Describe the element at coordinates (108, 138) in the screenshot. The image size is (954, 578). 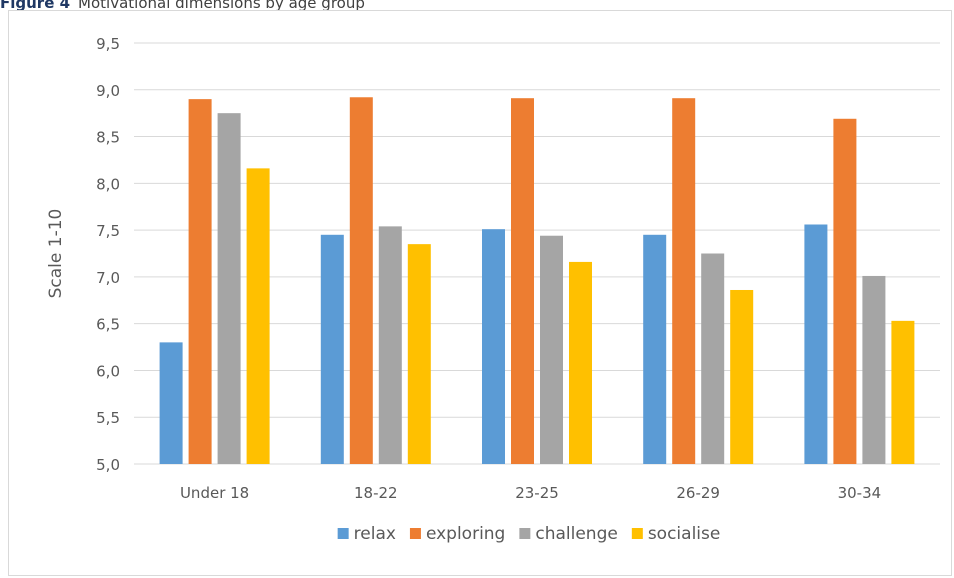
I see `y-tick-label: 8,5` at that location.